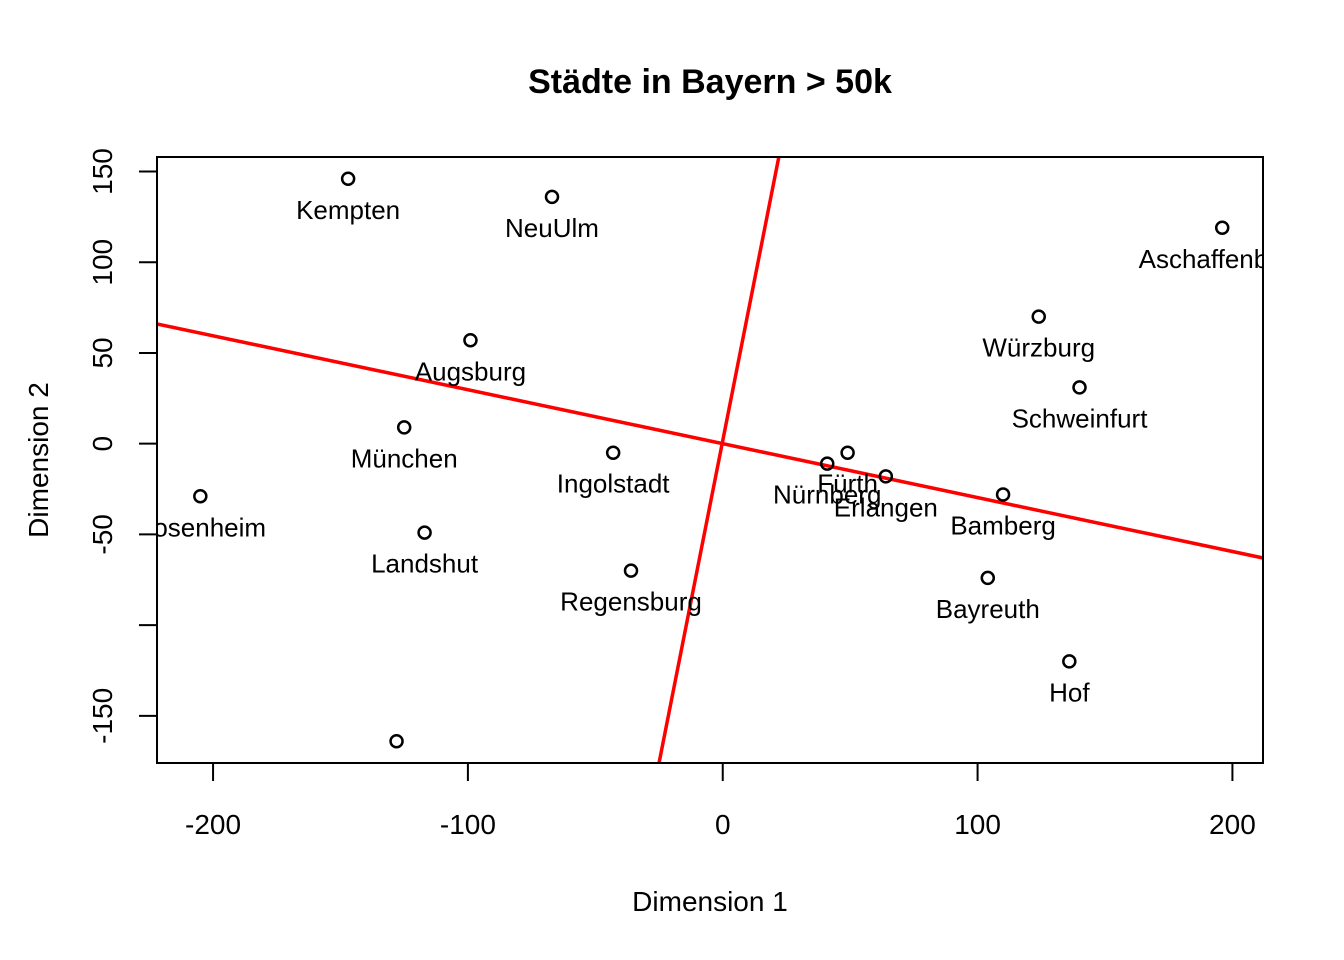 This screenshot has width=1344, height=960. Describe the element at coordinates (710, 901) in the screenshot. I see `x-axis-label: Dimension 1` at that location.